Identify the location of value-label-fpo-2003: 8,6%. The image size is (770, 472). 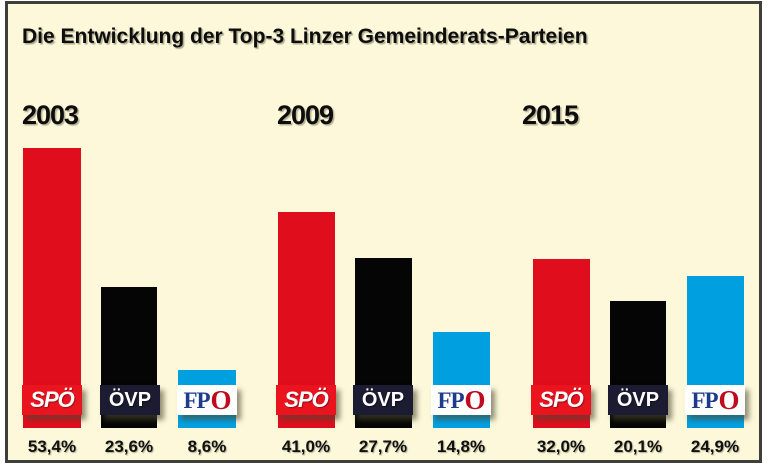
(207, 446).